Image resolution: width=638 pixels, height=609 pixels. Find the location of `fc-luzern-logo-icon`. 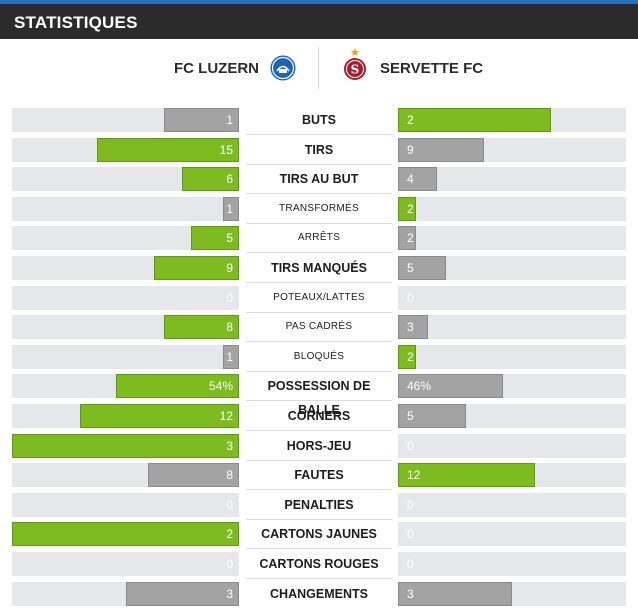

fc-luzern-logo-icon is located at coordinates (283, 68).